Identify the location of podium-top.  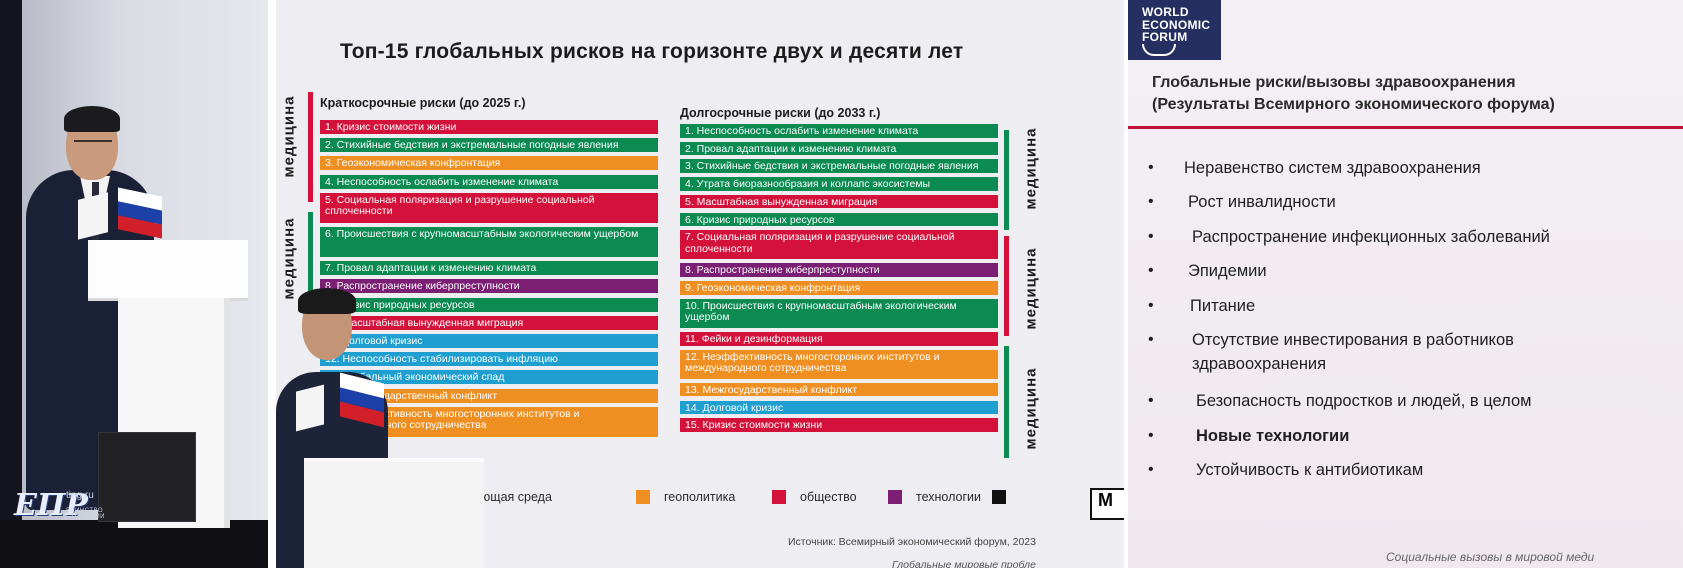
(168, 270).